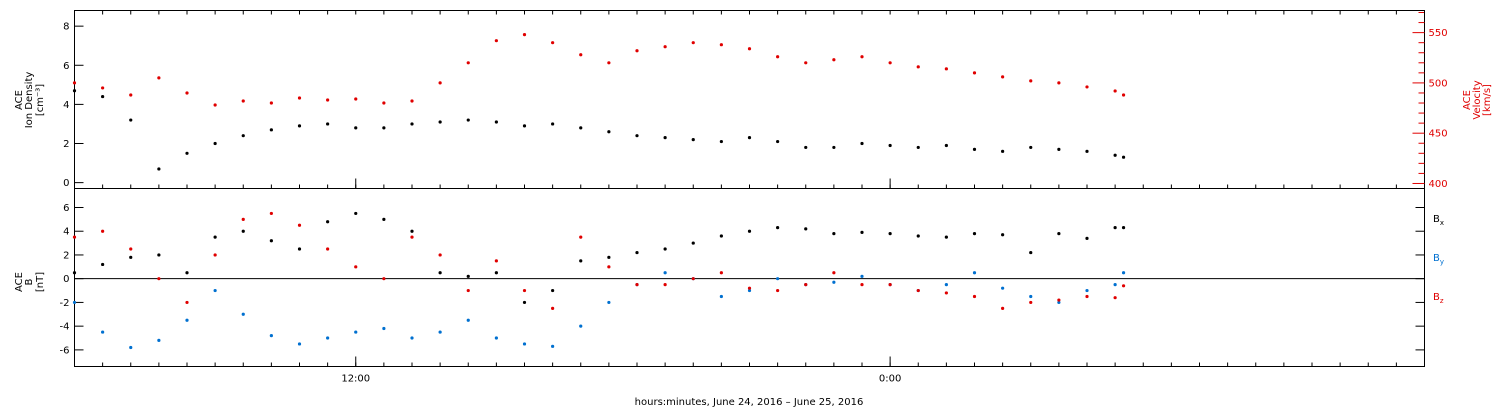  Describe the element at coordinates (1438, 83) in the screenshot. I see `velocity-tick-label: 500` at that location.